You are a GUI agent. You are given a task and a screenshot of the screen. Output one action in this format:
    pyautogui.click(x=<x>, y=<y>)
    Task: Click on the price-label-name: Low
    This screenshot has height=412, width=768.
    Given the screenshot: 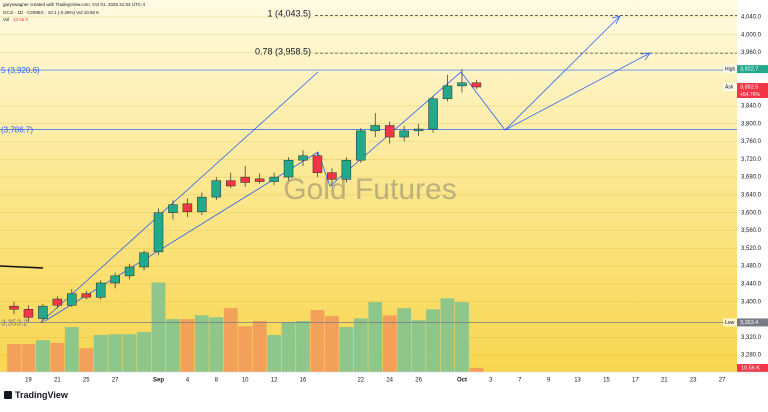 What is the action you would take?
    pyautogui.click(x=730, y=323)
    